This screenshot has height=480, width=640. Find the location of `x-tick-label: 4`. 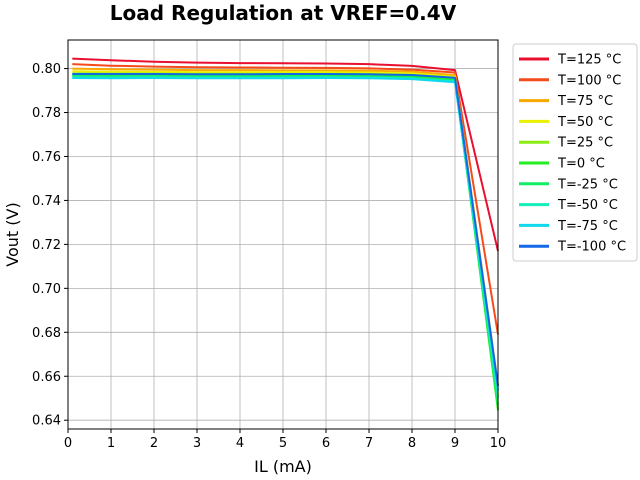

x-tick-label: 4 is located at coordinates (240, 443).